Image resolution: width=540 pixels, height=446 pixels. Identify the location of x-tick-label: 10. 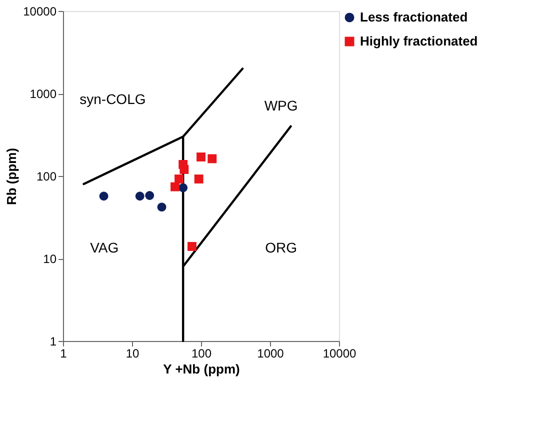
(133, 353).